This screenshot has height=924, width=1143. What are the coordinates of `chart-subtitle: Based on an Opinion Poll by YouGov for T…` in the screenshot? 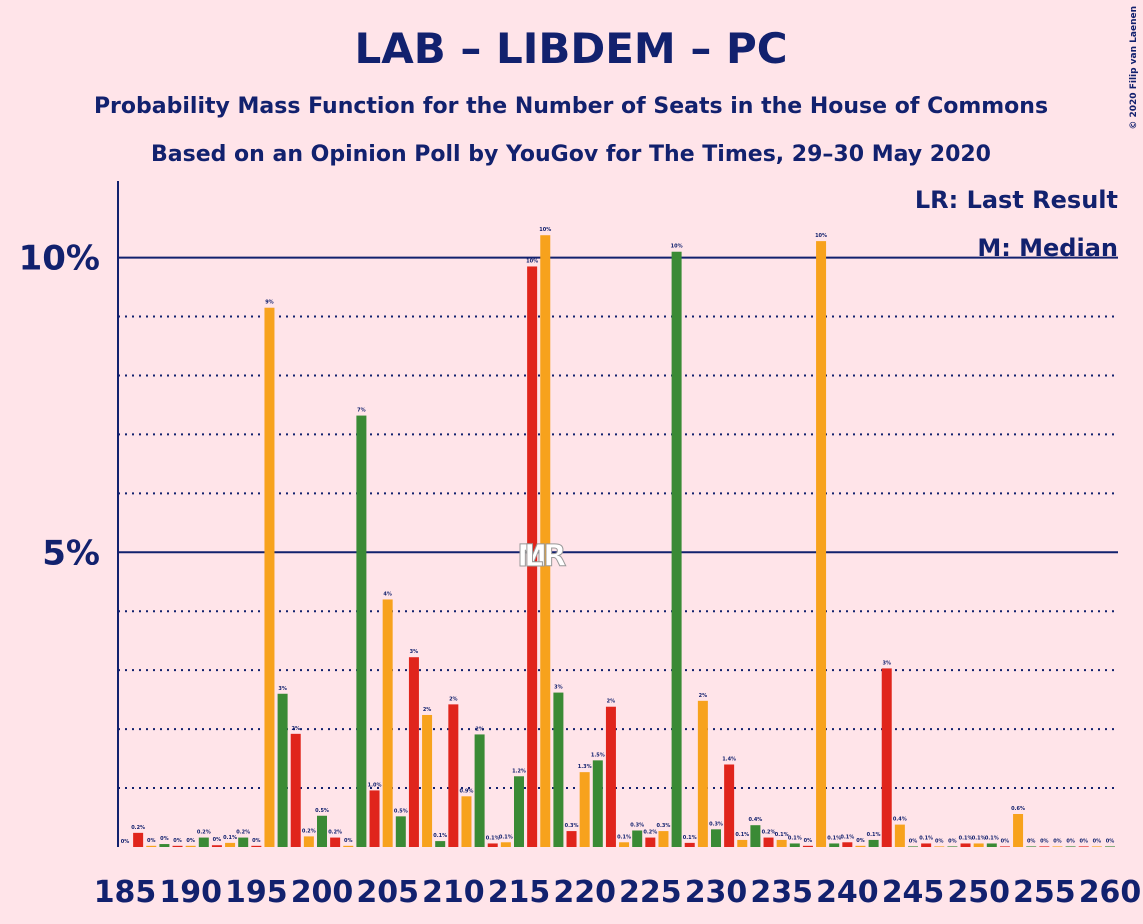 It's located at (571, 154).